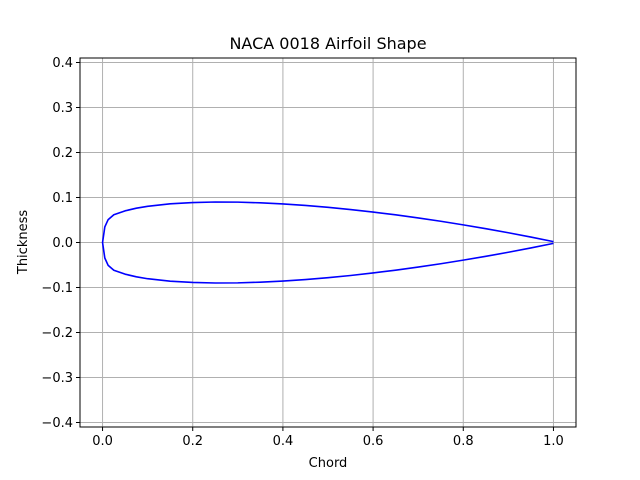  What do you see at coordinates (57, 333) in the screenshot?
I see `y-tick-label: −0.2` at bounding box center [57, 333].